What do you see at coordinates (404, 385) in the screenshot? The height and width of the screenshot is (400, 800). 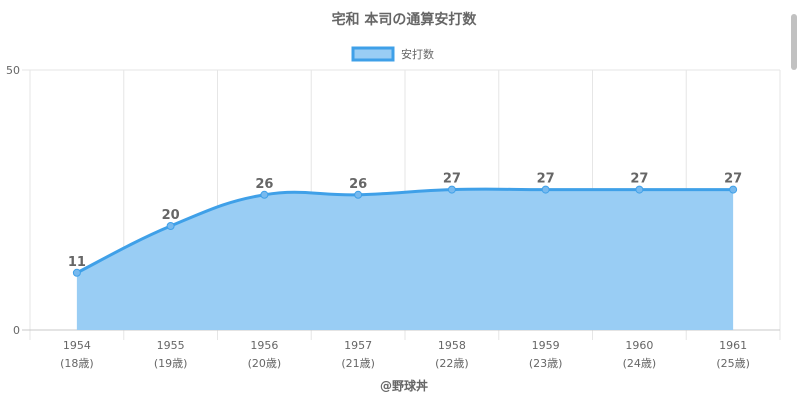 I see `credit-text: @野球丼` at bounding box center [404, 385].